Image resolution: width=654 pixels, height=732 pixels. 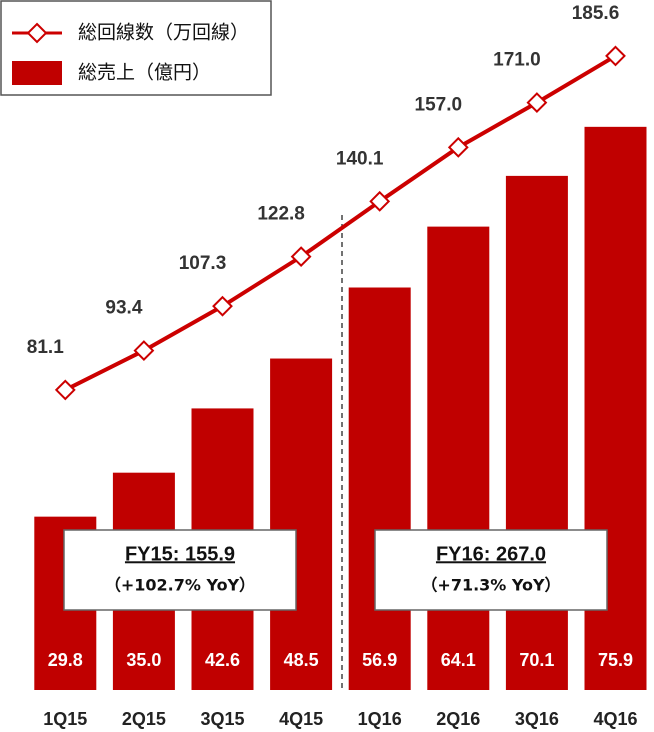 I want to click on line-value-label: 185.6, so click(x=596, y=13).